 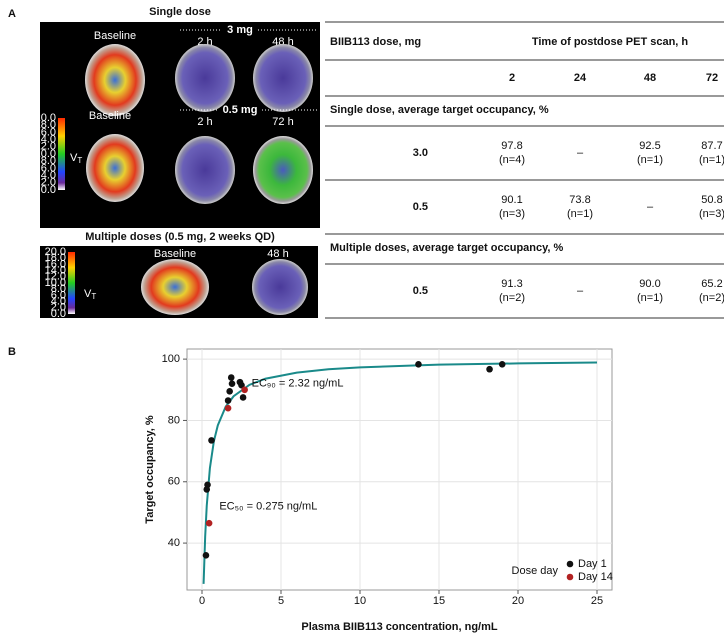 I want to click on image-label: 72 h, so click(x=282, y=122).